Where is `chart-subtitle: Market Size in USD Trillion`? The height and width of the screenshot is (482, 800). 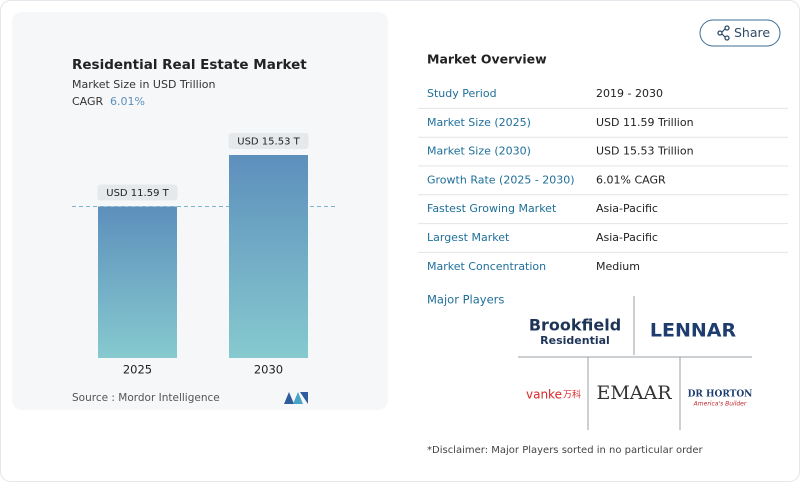 chart-subtitle: Market Size in USD Trillion is located at coordinates (143, 84).